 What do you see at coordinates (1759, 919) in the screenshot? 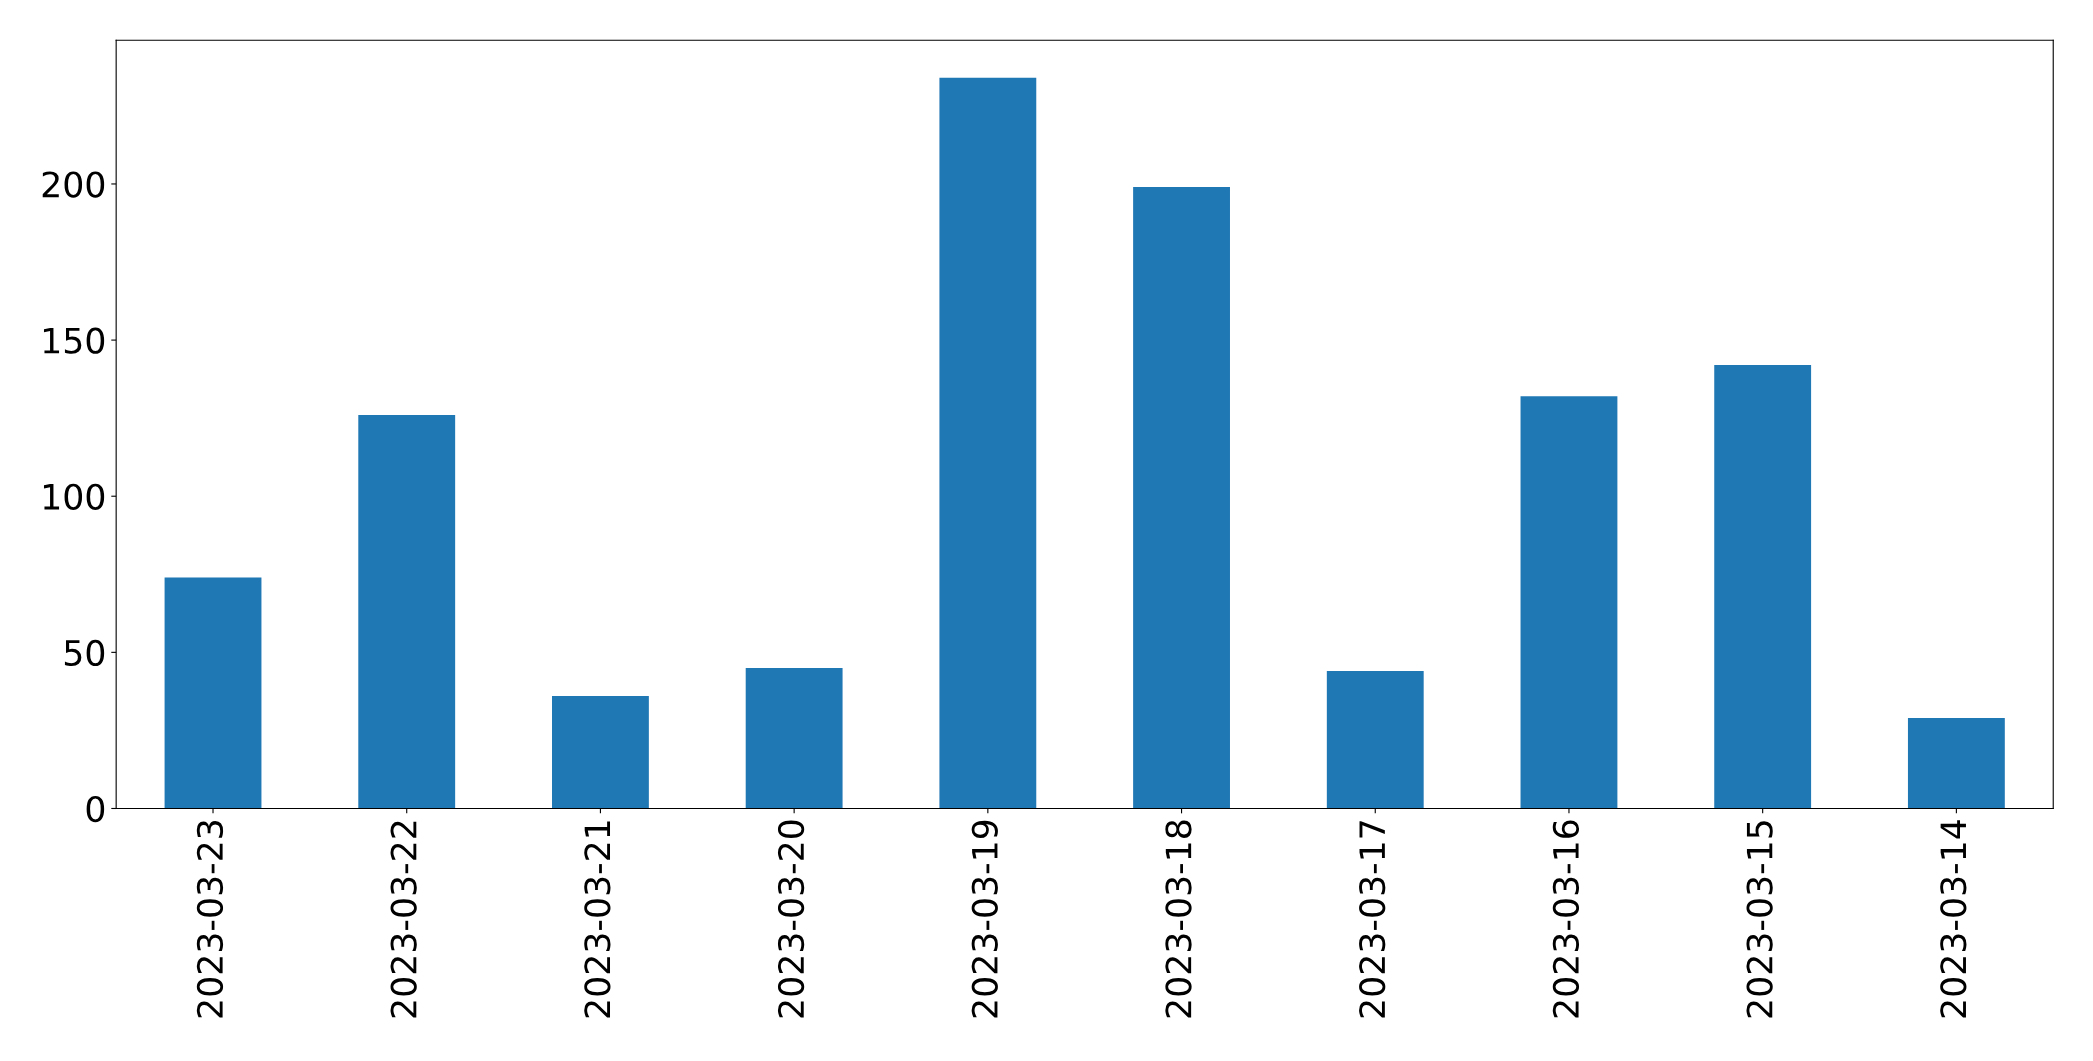
I see `x-tick-label: 2023-03-15` at bounding box center [1759, 919].